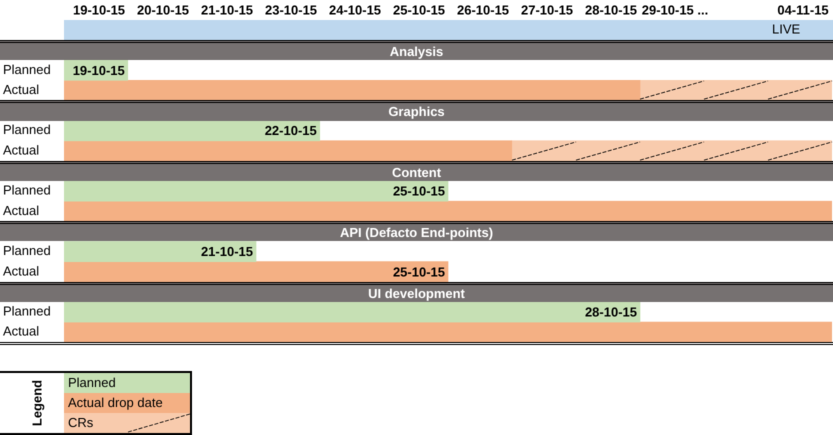  What do you see at coordinates (290, 130) in the screenshot?
I see `annotation: 22-10-15` at bounding box center [290, 130].